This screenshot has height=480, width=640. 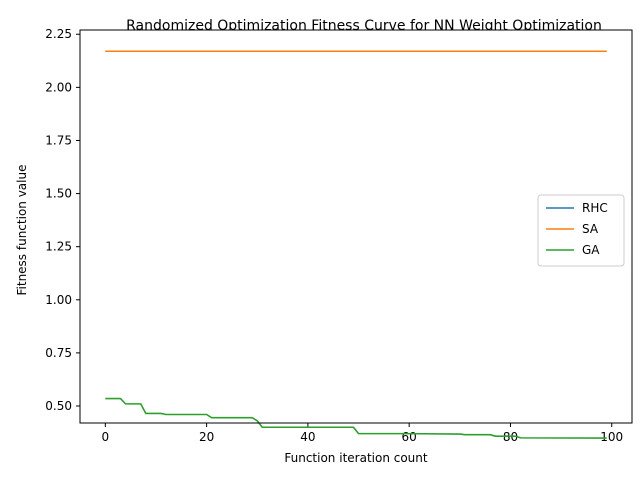 What do you see at coordinates (58, 300) in the screenshot?
I see `y-tick-label: 1.00` at bounding box center [58, 300].